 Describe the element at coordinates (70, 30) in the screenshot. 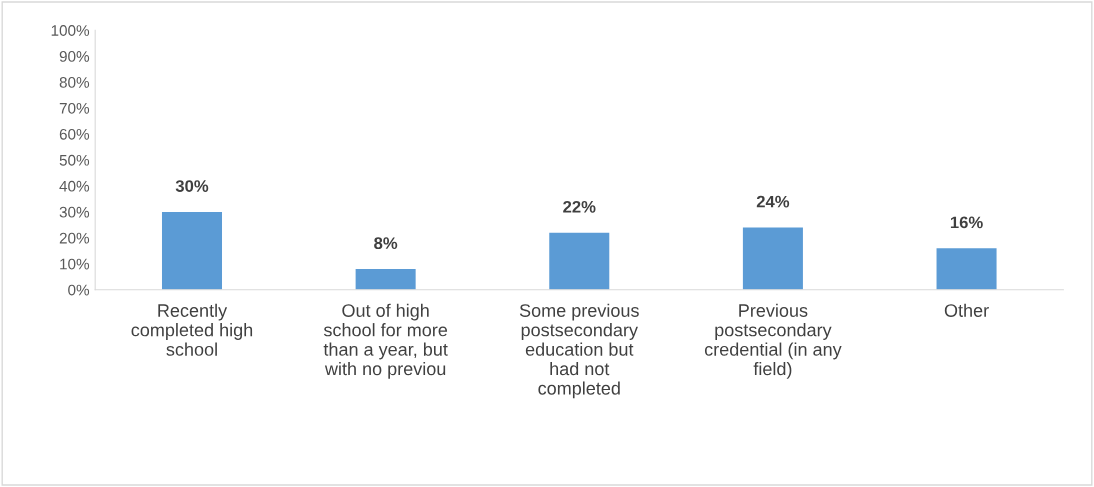

I see `y-tick-label: 100%` at that location.